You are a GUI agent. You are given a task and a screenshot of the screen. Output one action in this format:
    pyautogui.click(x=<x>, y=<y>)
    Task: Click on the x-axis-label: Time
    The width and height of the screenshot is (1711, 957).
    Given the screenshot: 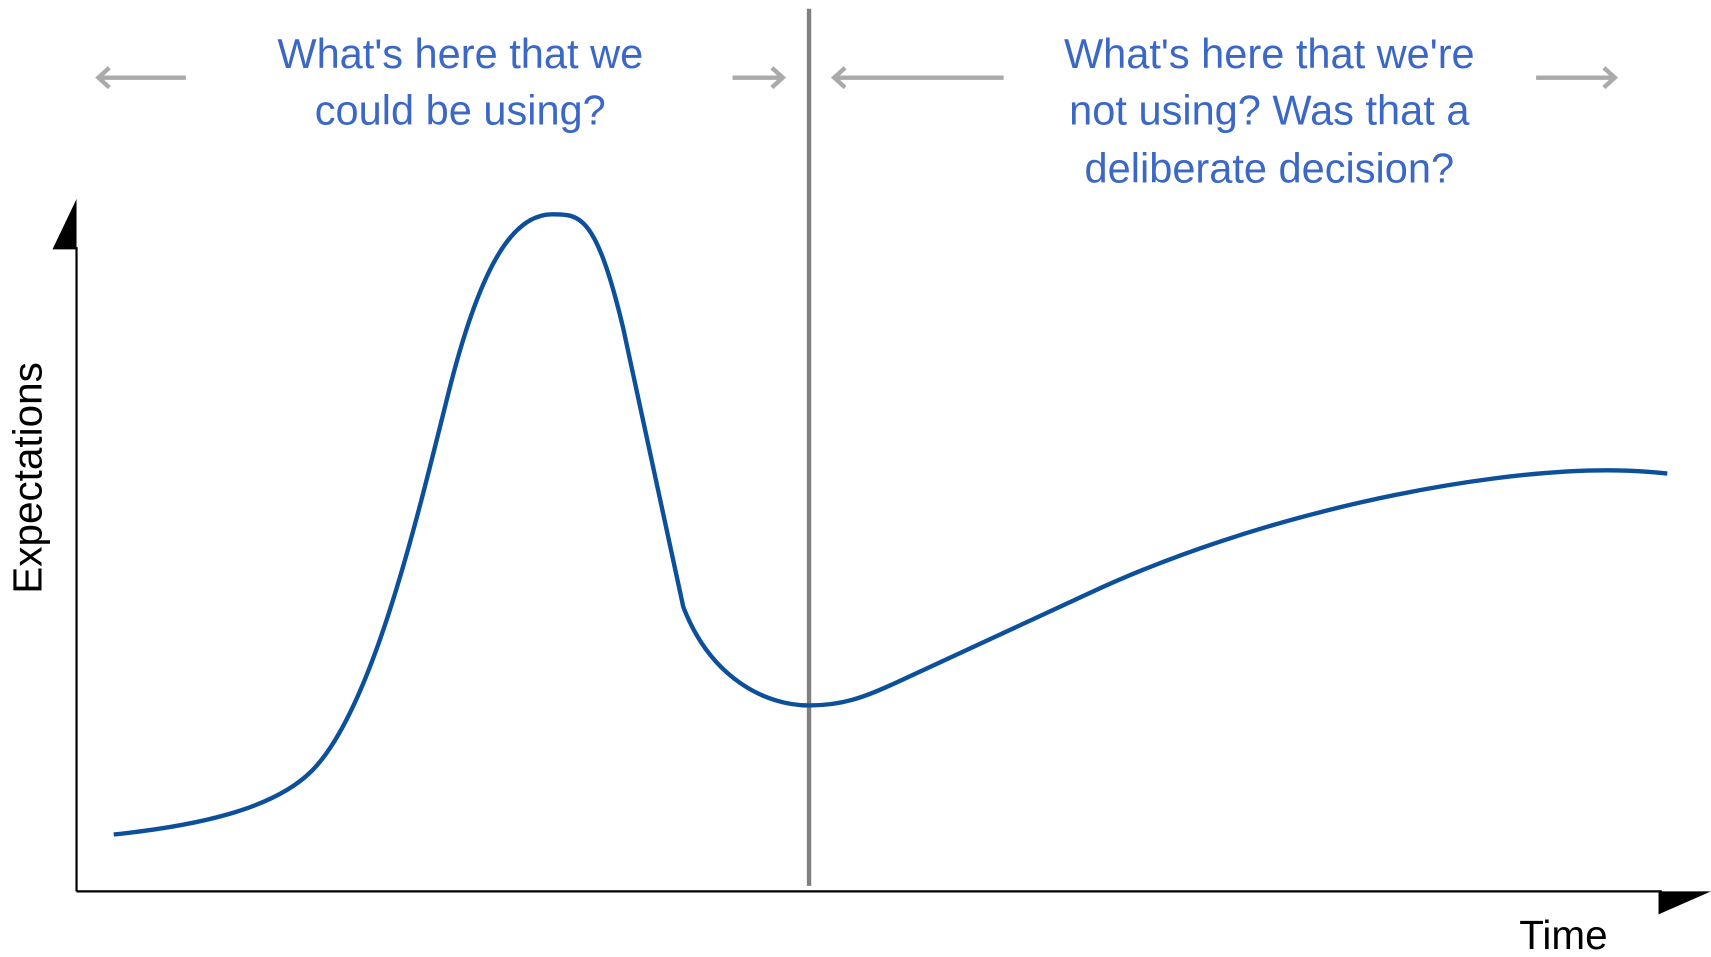 What is the action you would take?
    pyautogui.click(x=1563, y=934)
    